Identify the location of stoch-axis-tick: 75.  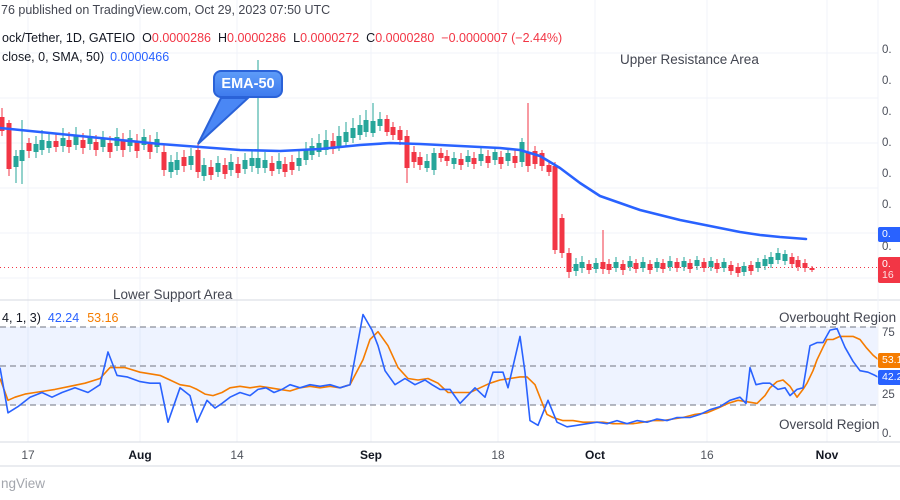
(888, 333).